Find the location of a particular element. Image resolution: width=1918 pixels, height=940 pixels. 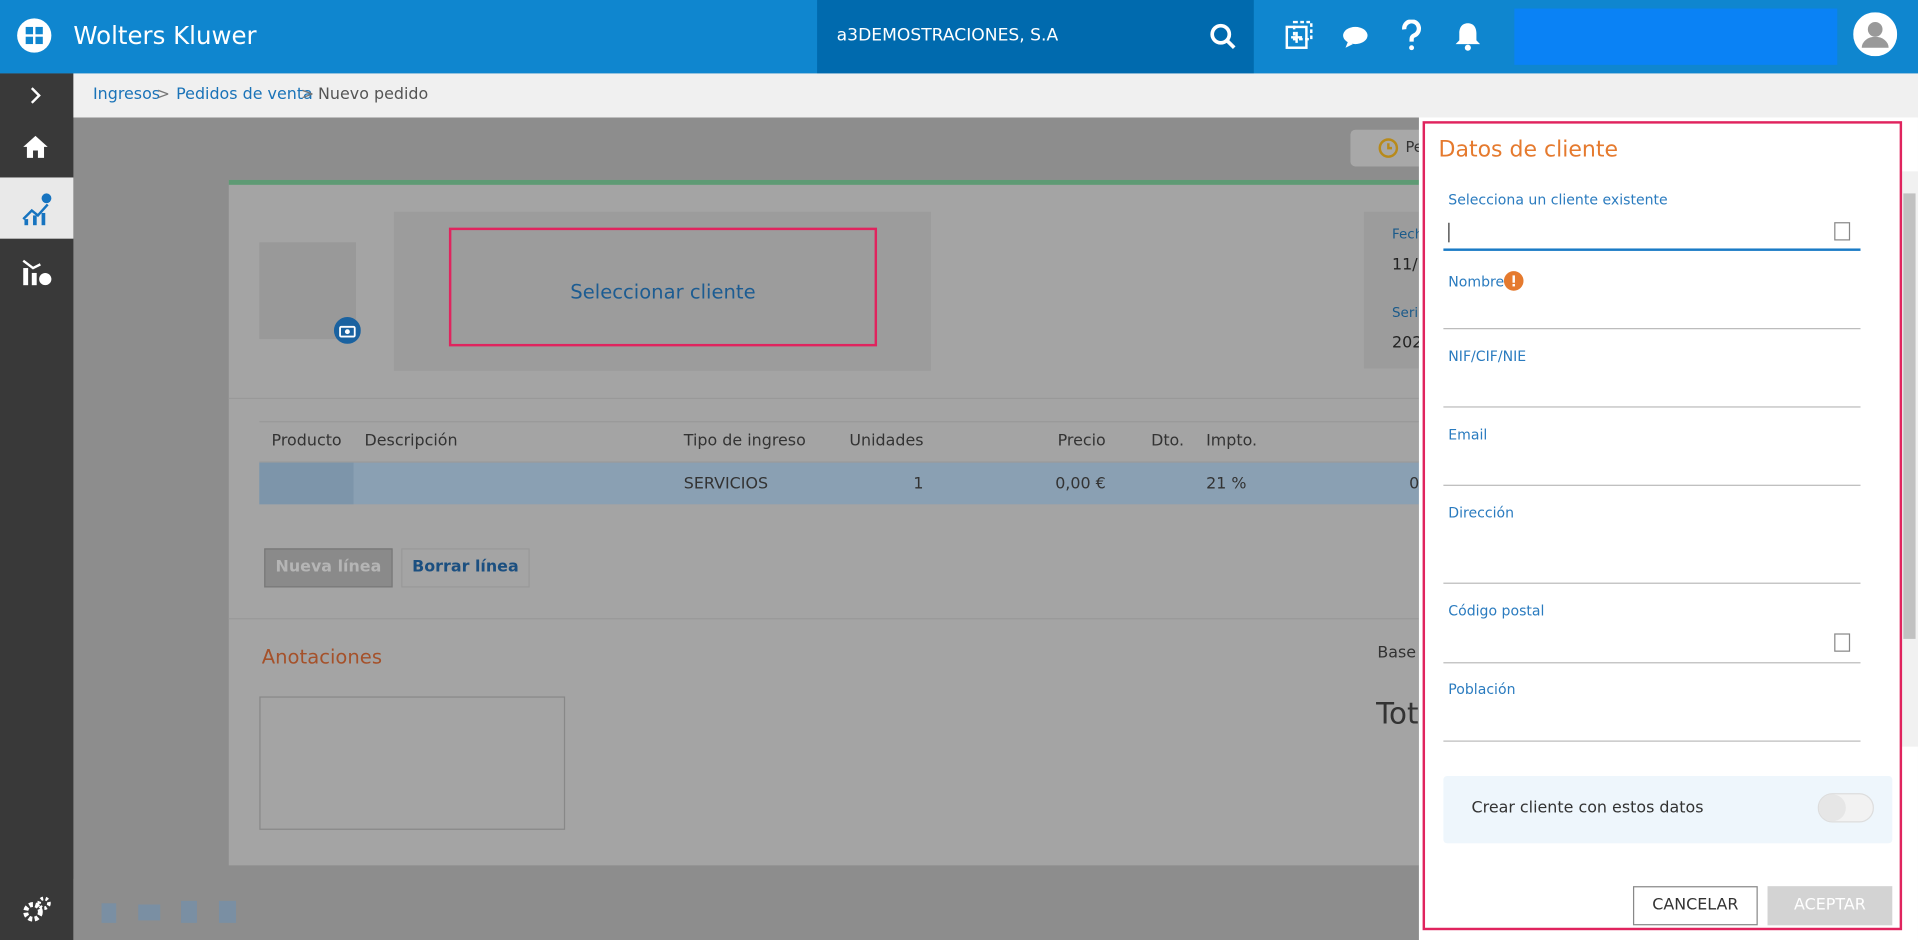

delete-line-label: Borrar línea is located at coordinates (465, 567).